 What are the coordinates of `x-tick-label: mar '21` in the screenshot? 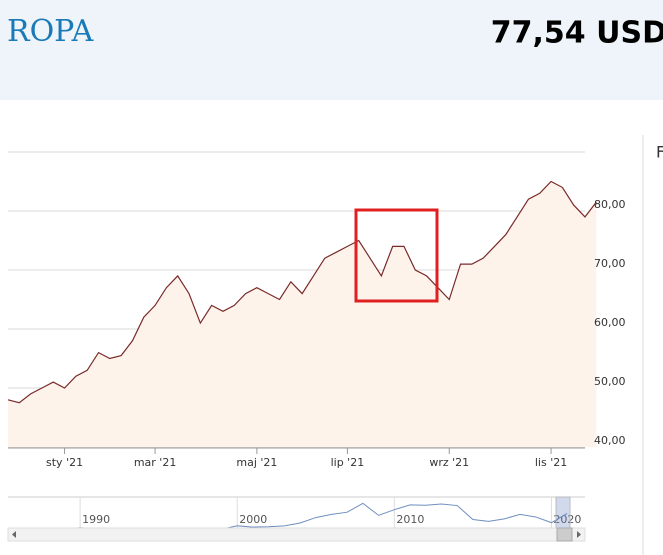 It's located at (155, 462).